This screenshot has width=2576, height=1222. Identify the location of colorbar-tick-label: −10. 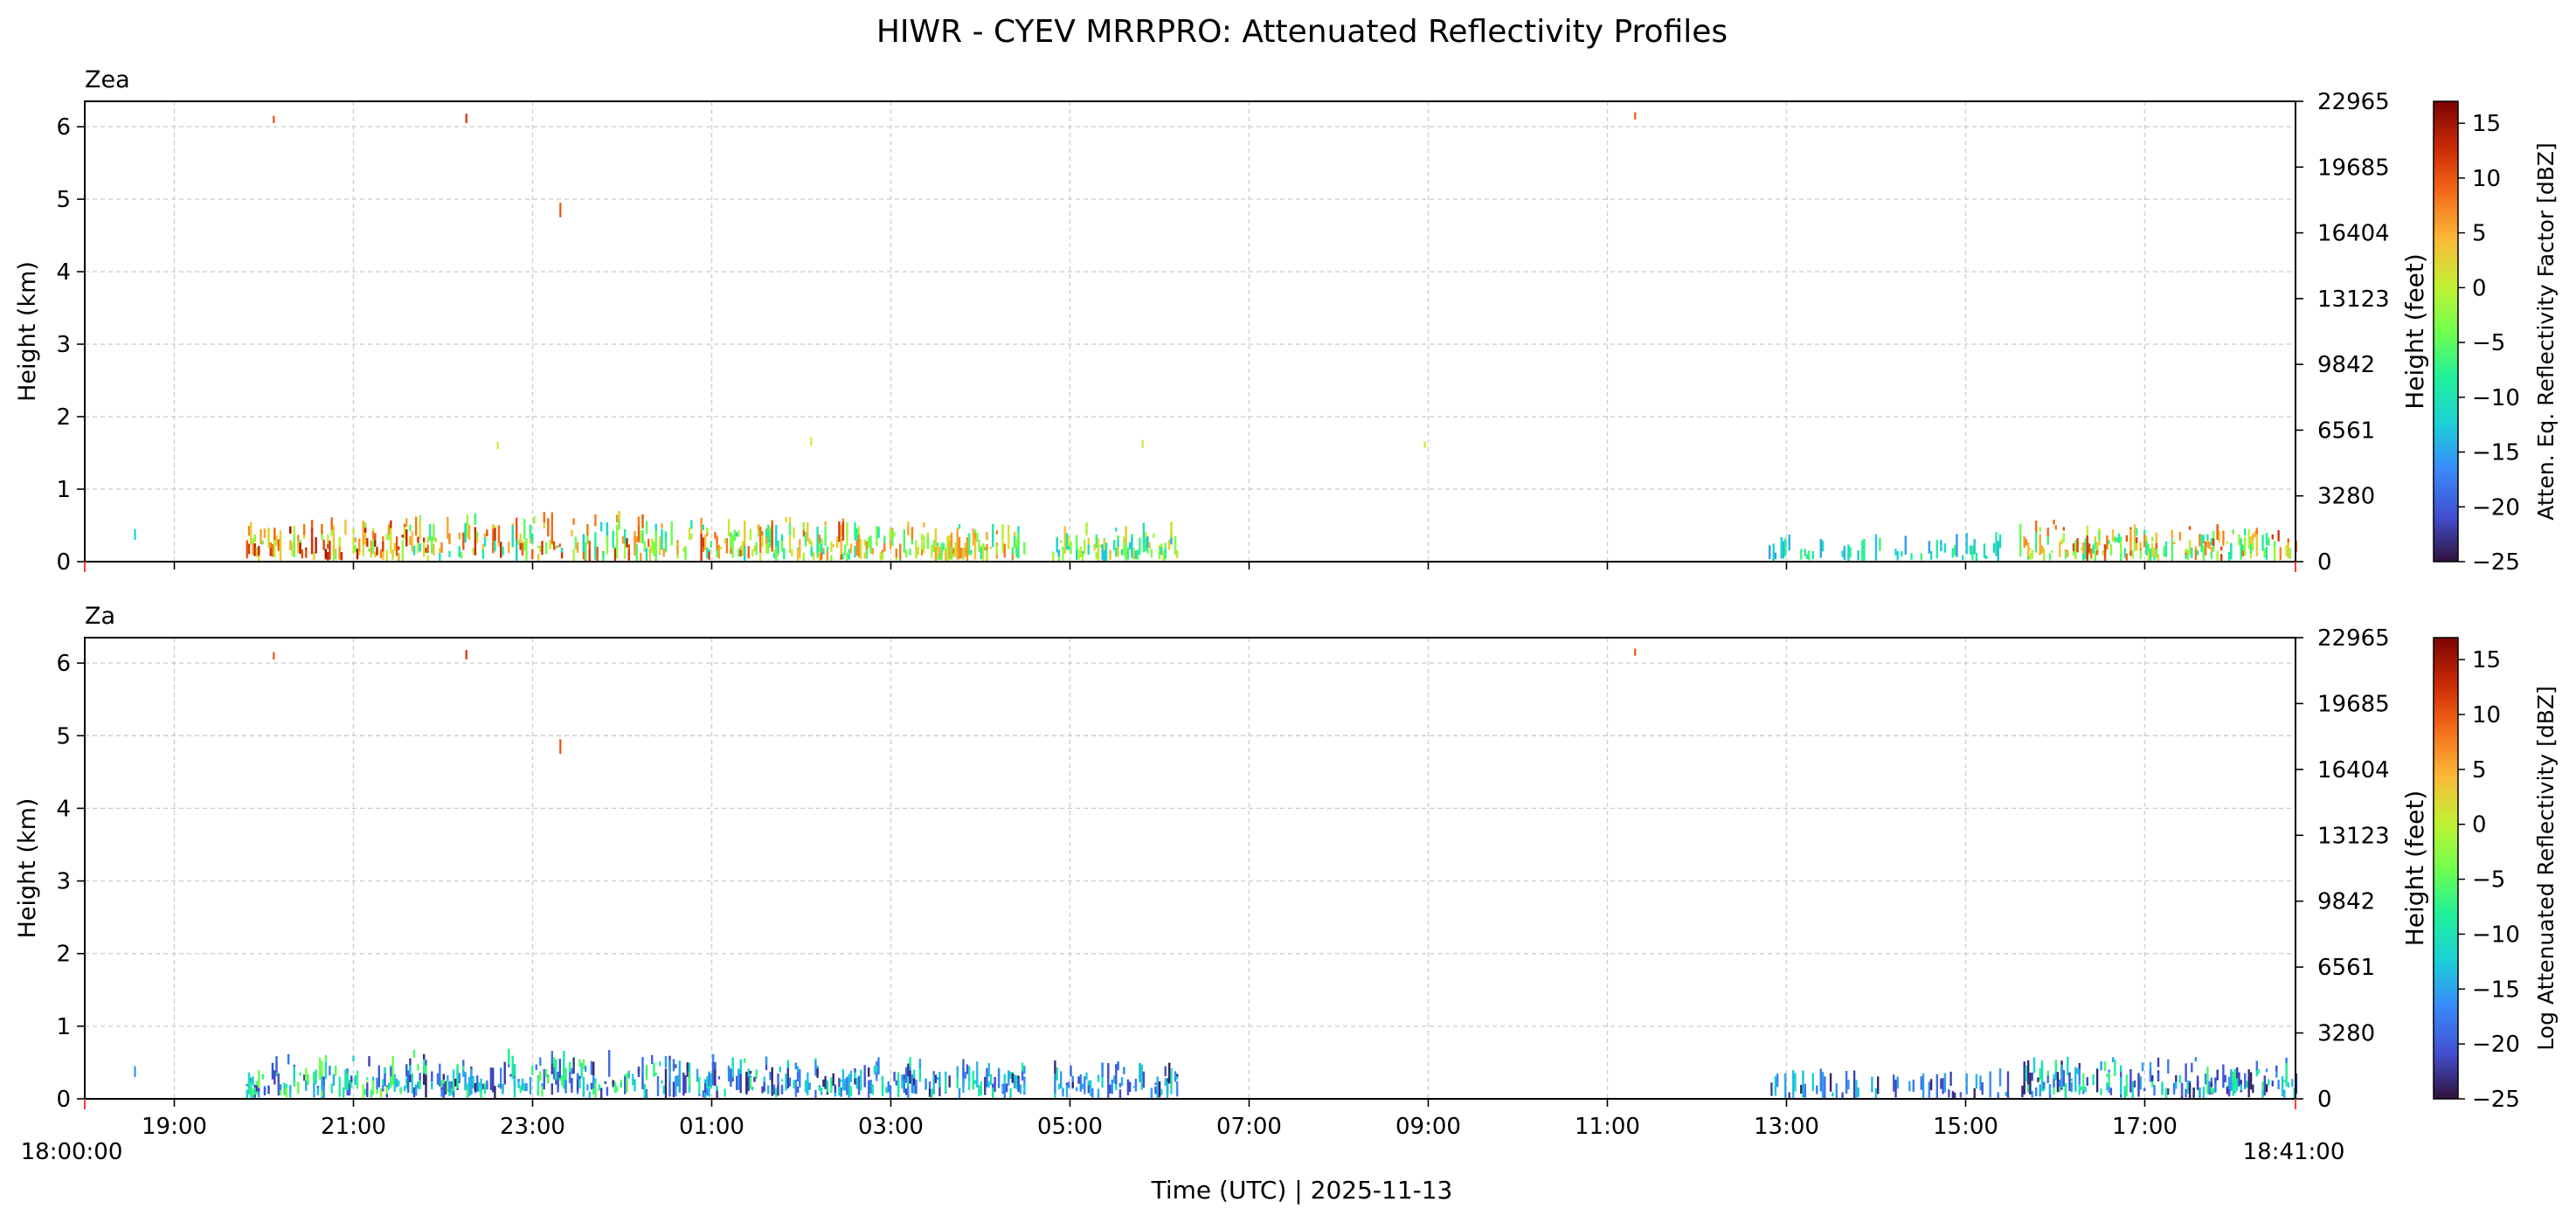
(2496, 398).